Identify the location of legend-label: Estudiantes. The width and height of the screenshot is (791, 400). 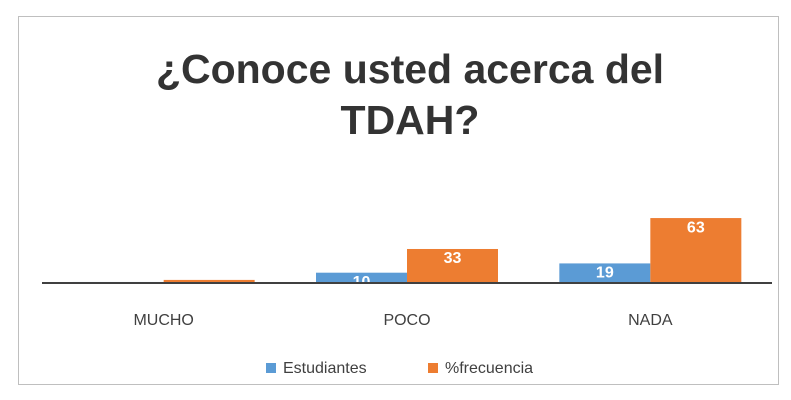
(325, 368).